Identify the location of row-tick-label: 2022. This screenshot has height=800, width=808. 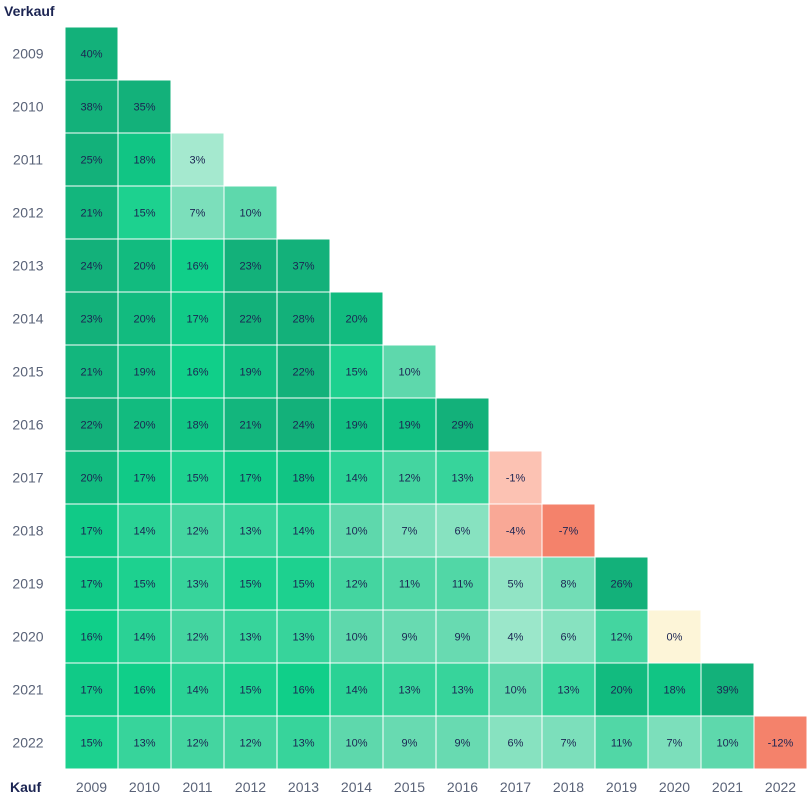
(27, 743).